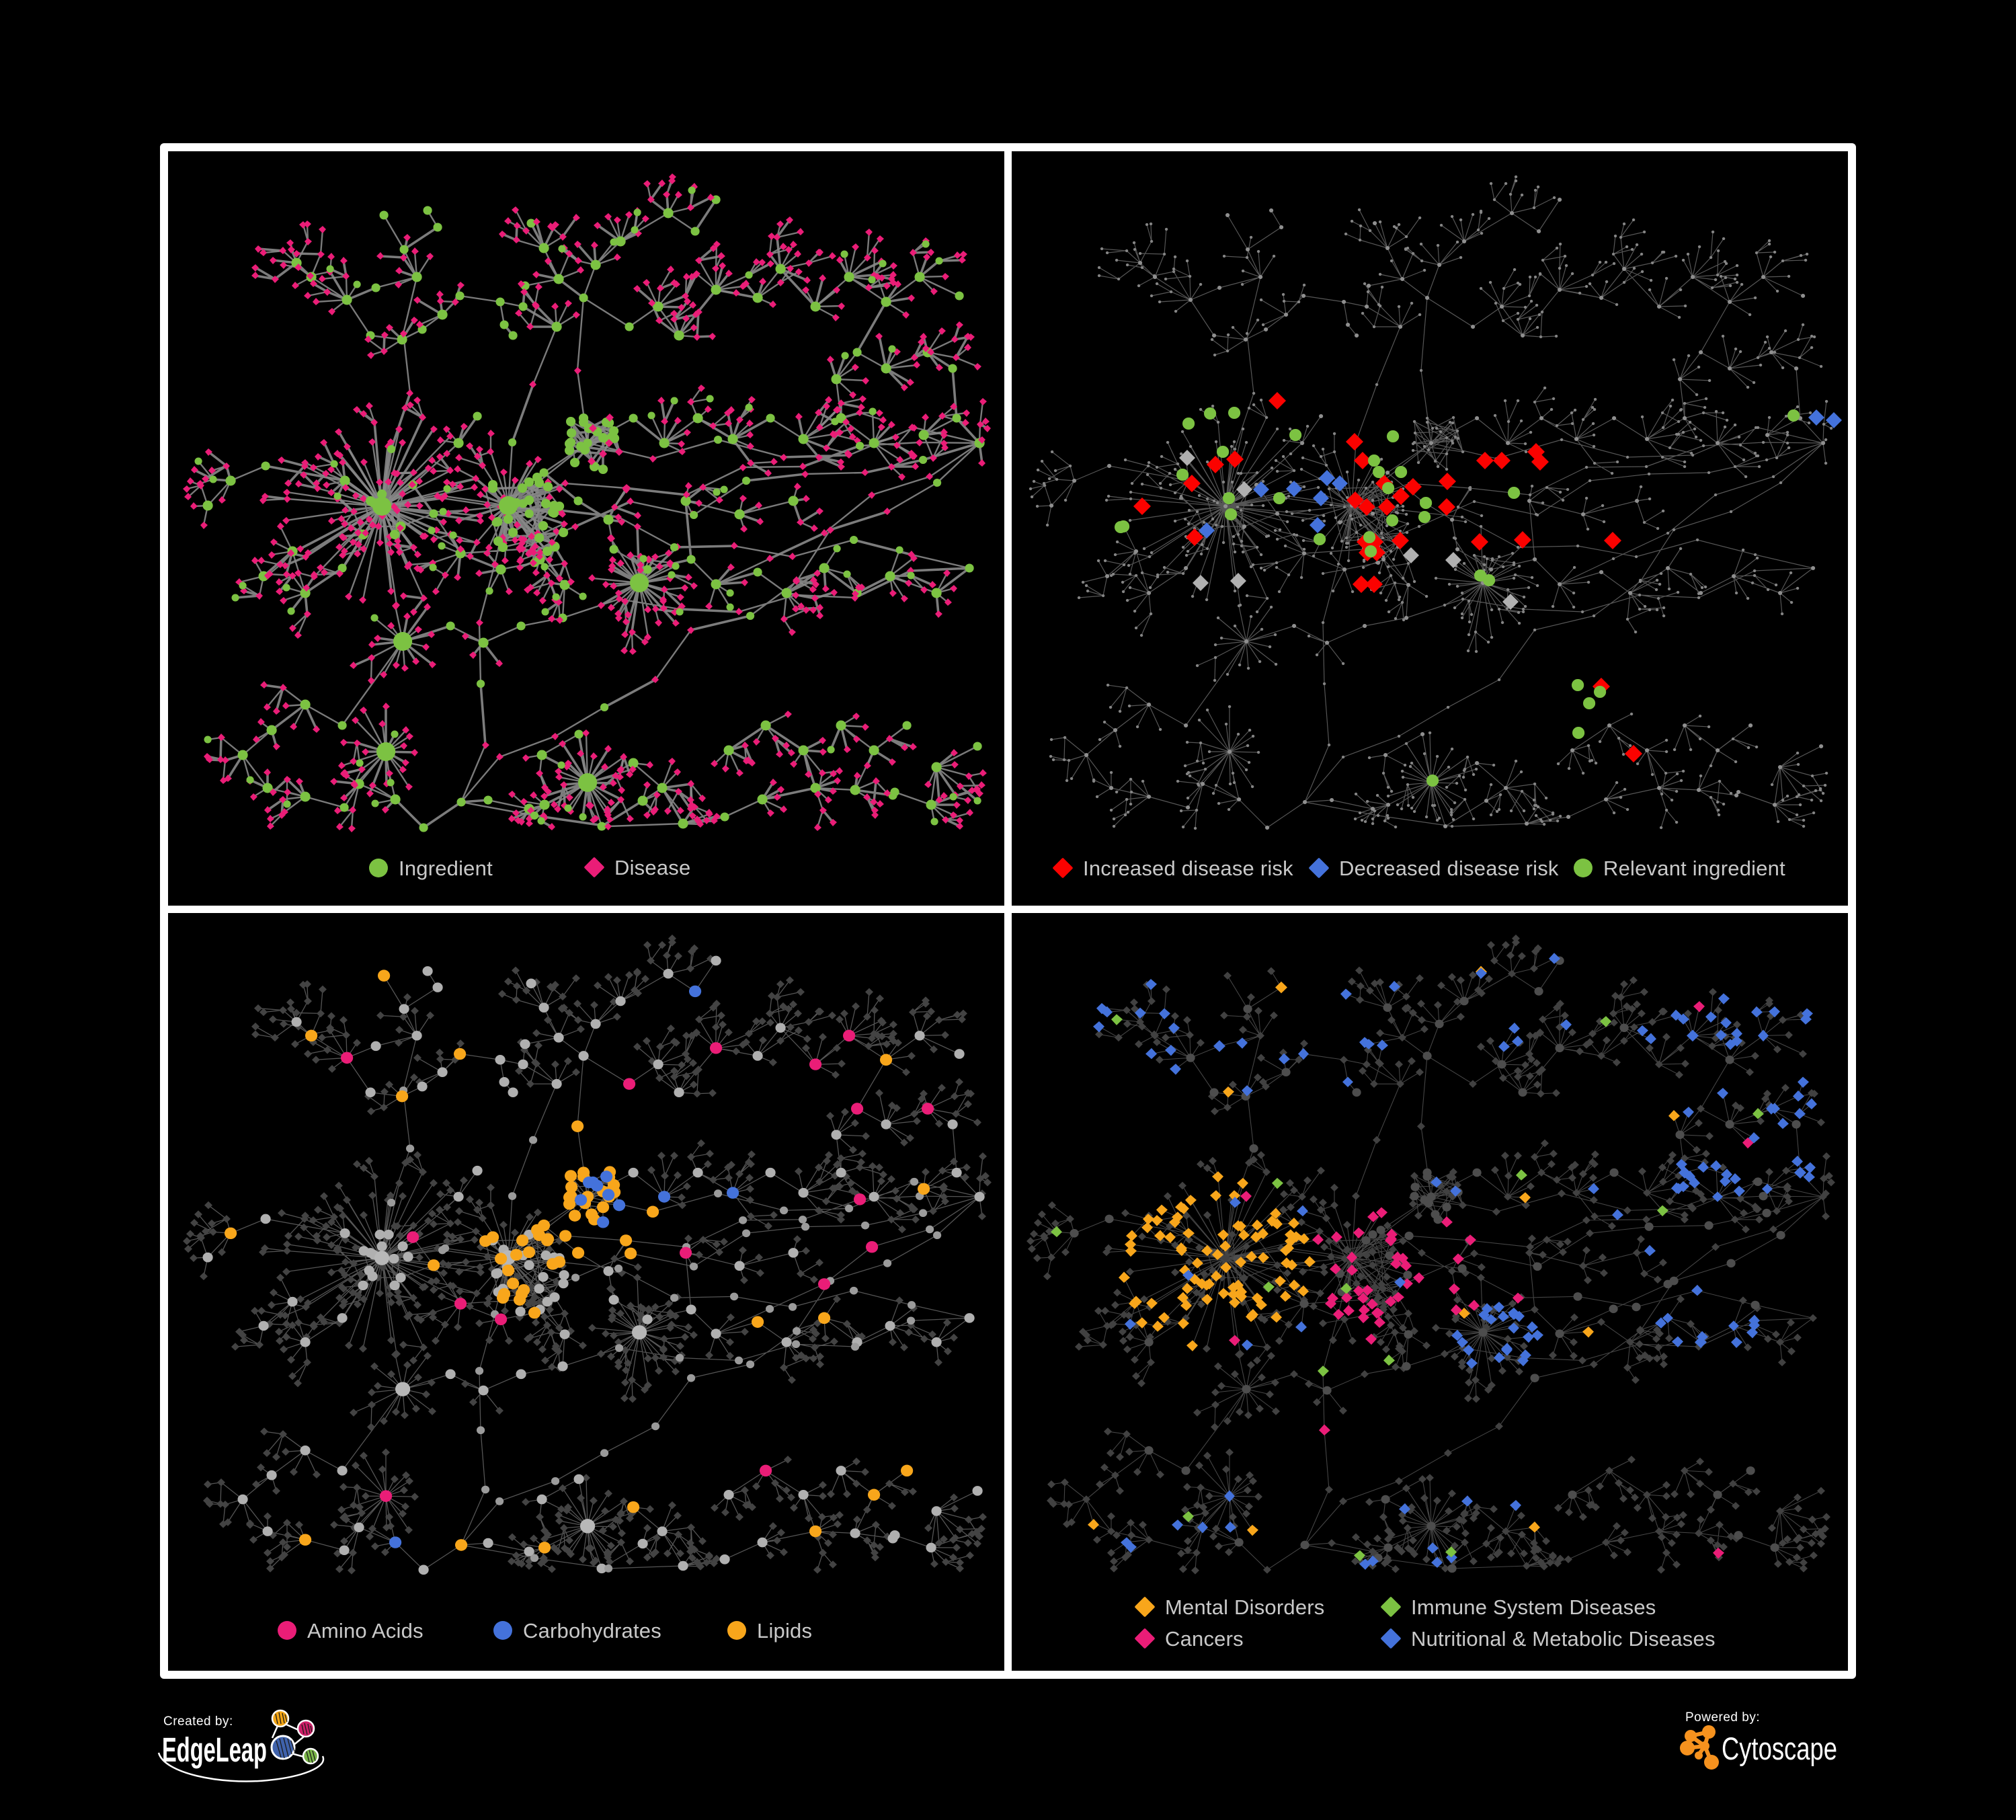  Describe the element at coordinates (214, 1750) in the screenshot. I see `svg-text: EdgeLeap` at that location.